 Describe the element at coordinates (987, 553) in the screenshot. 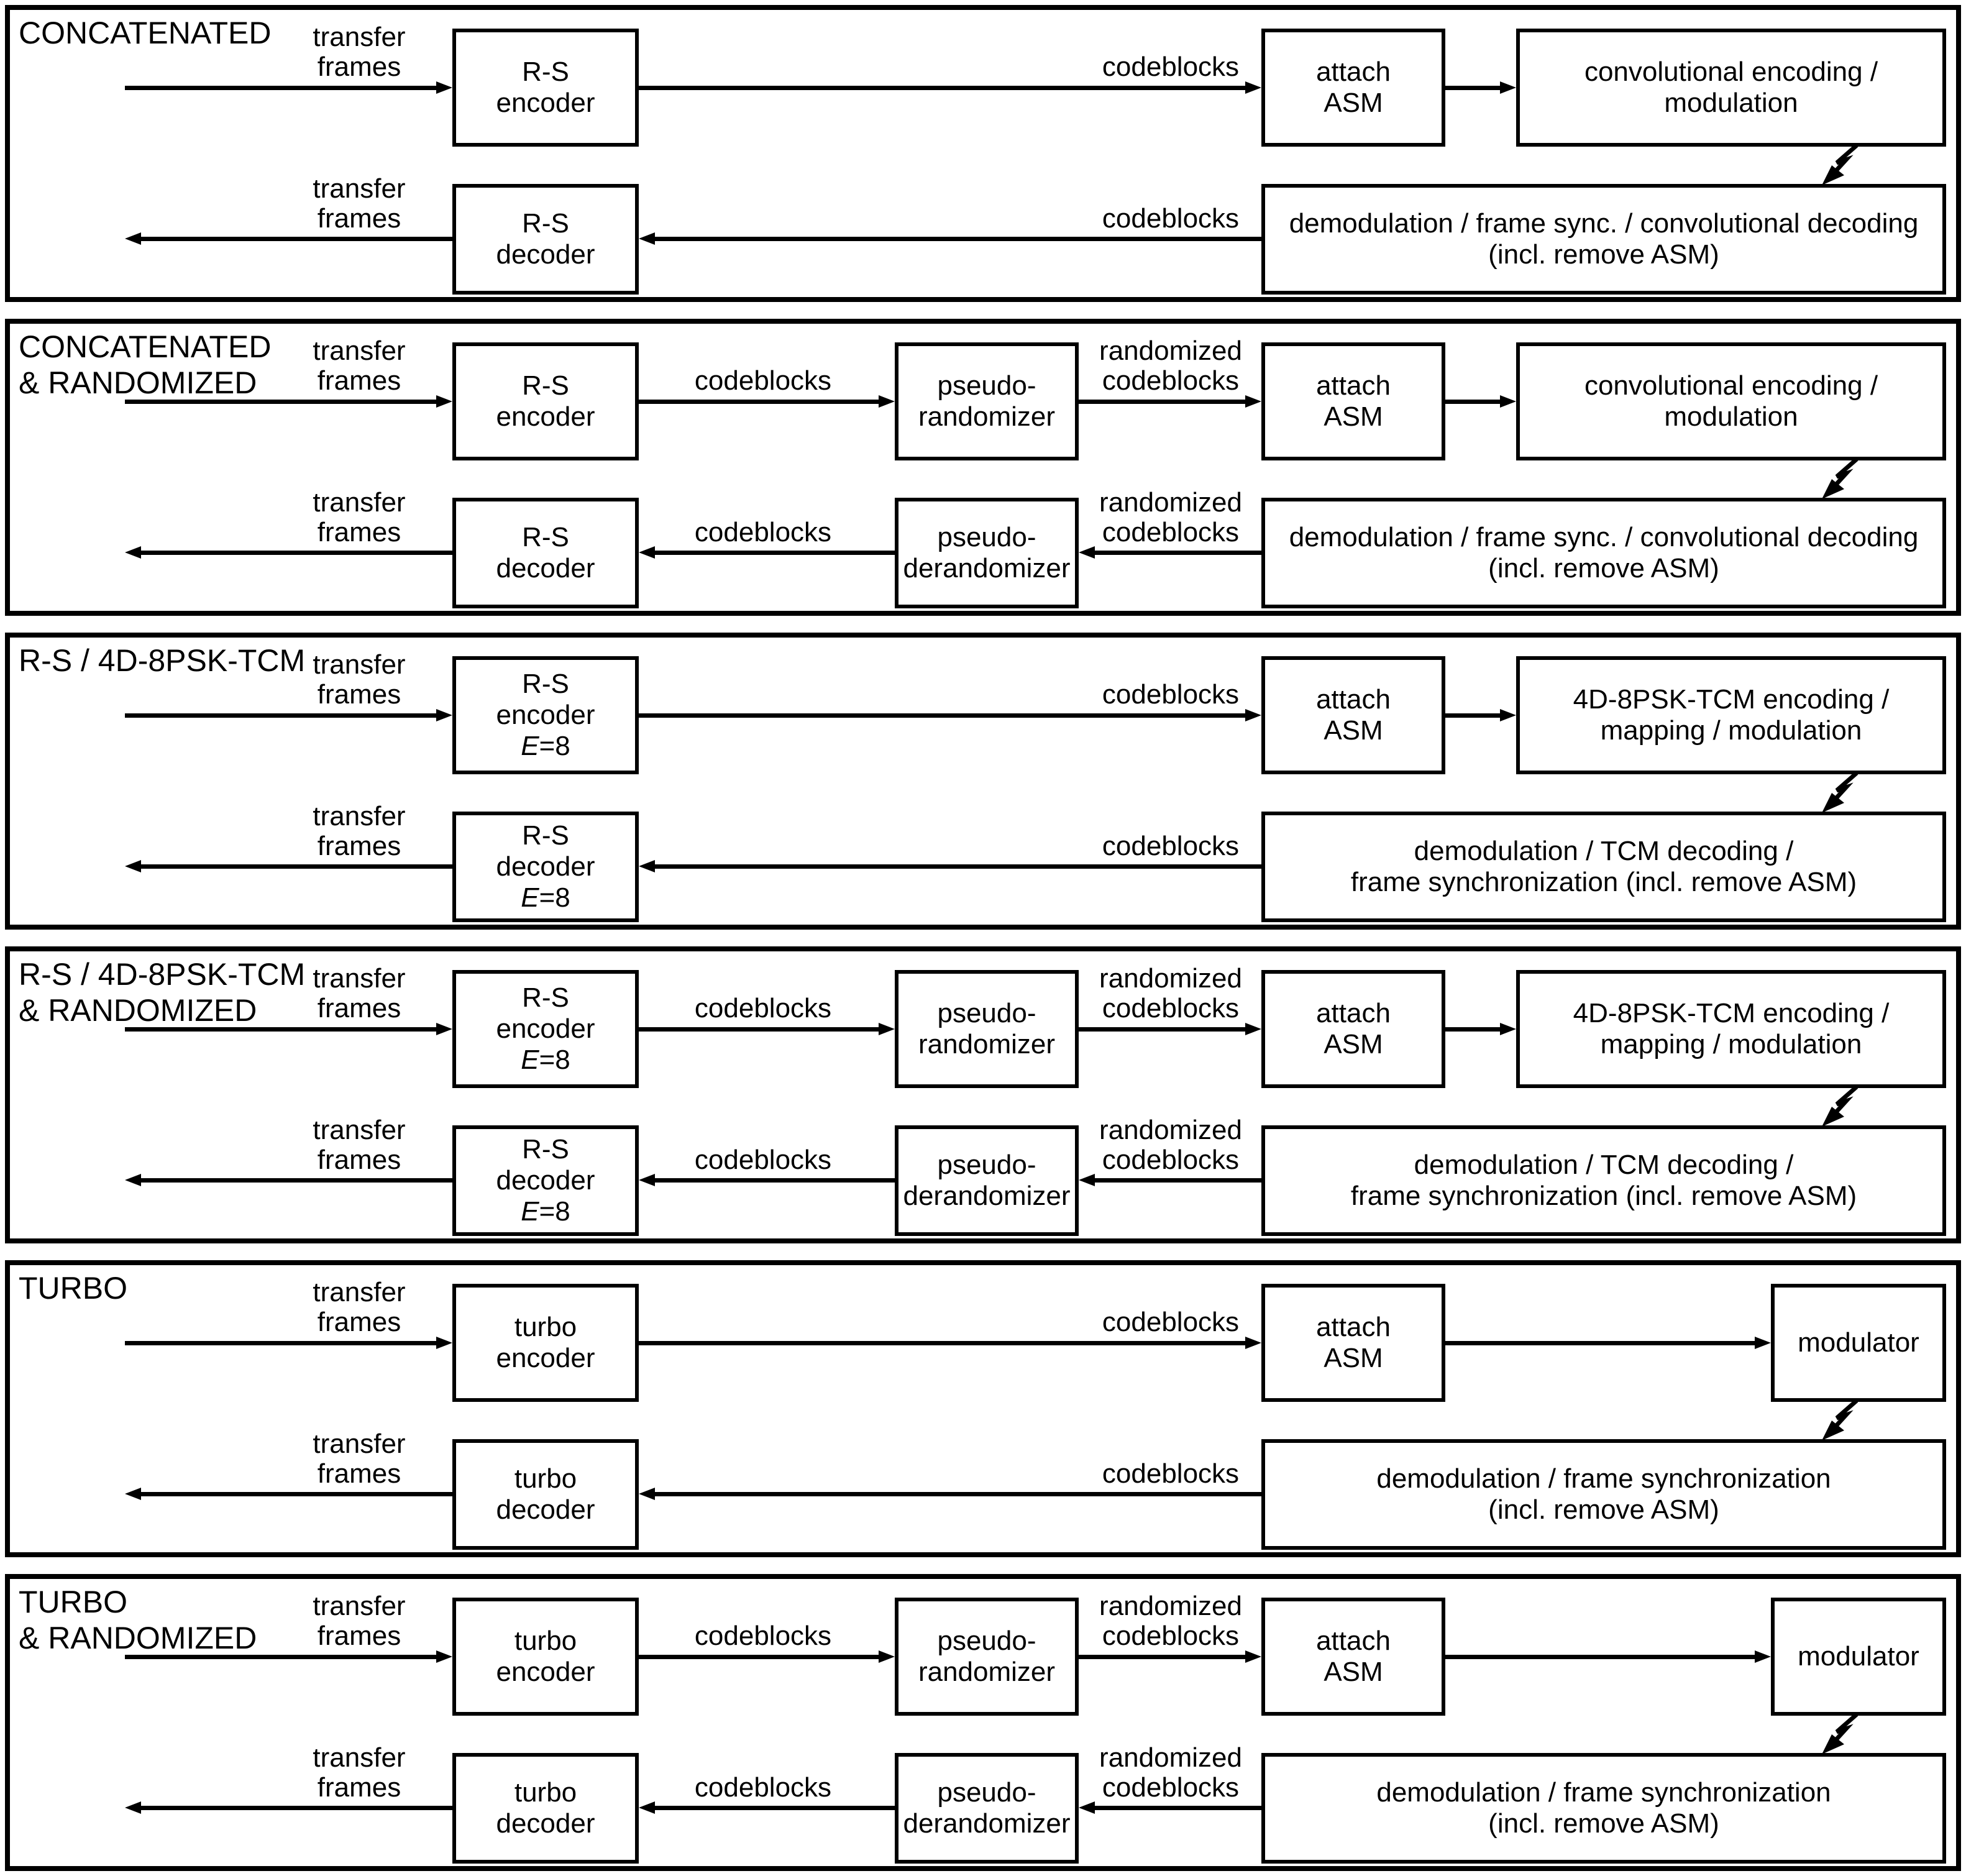

I see `box-pseudo-derandomizer: pseudo- derandomizer` at that location.